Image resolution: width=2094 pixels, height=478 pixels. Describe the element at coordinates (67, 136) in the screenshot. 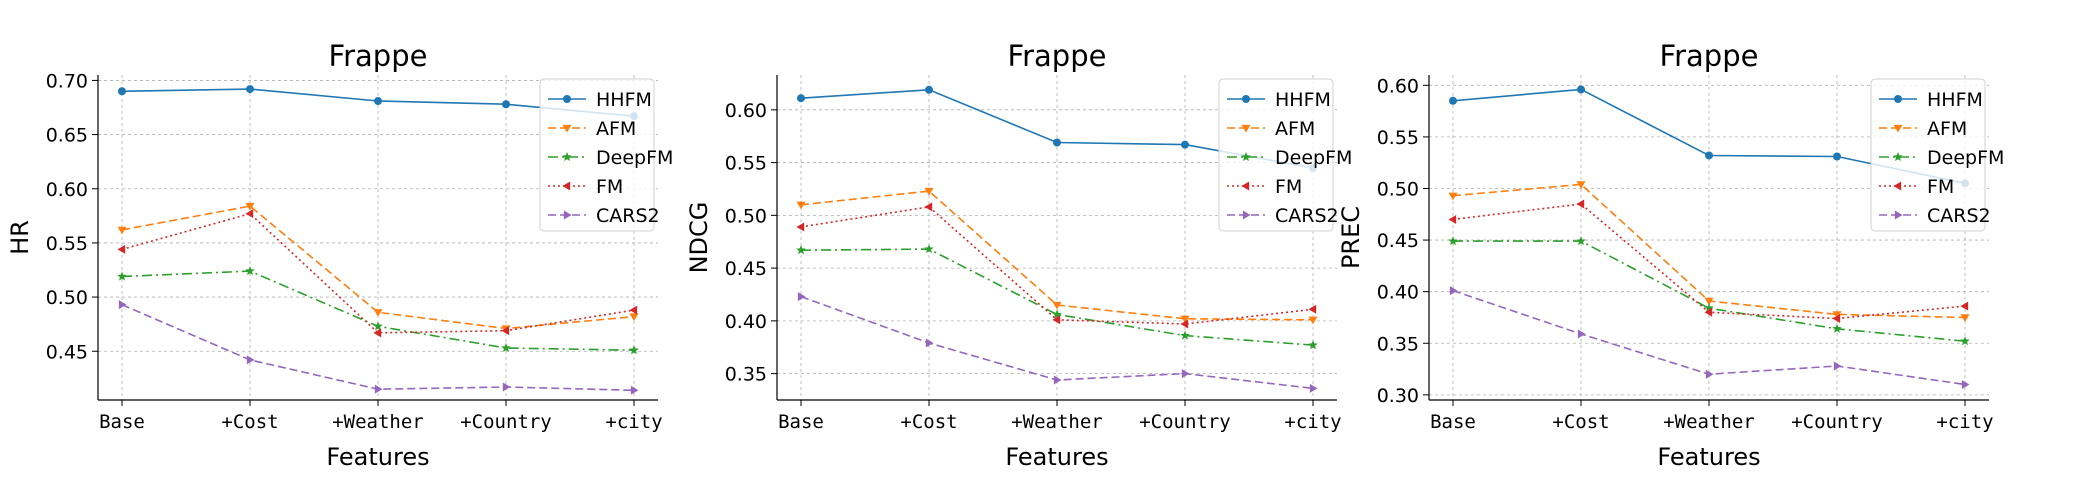

I see `y-tick-label: 0.65` at that location.